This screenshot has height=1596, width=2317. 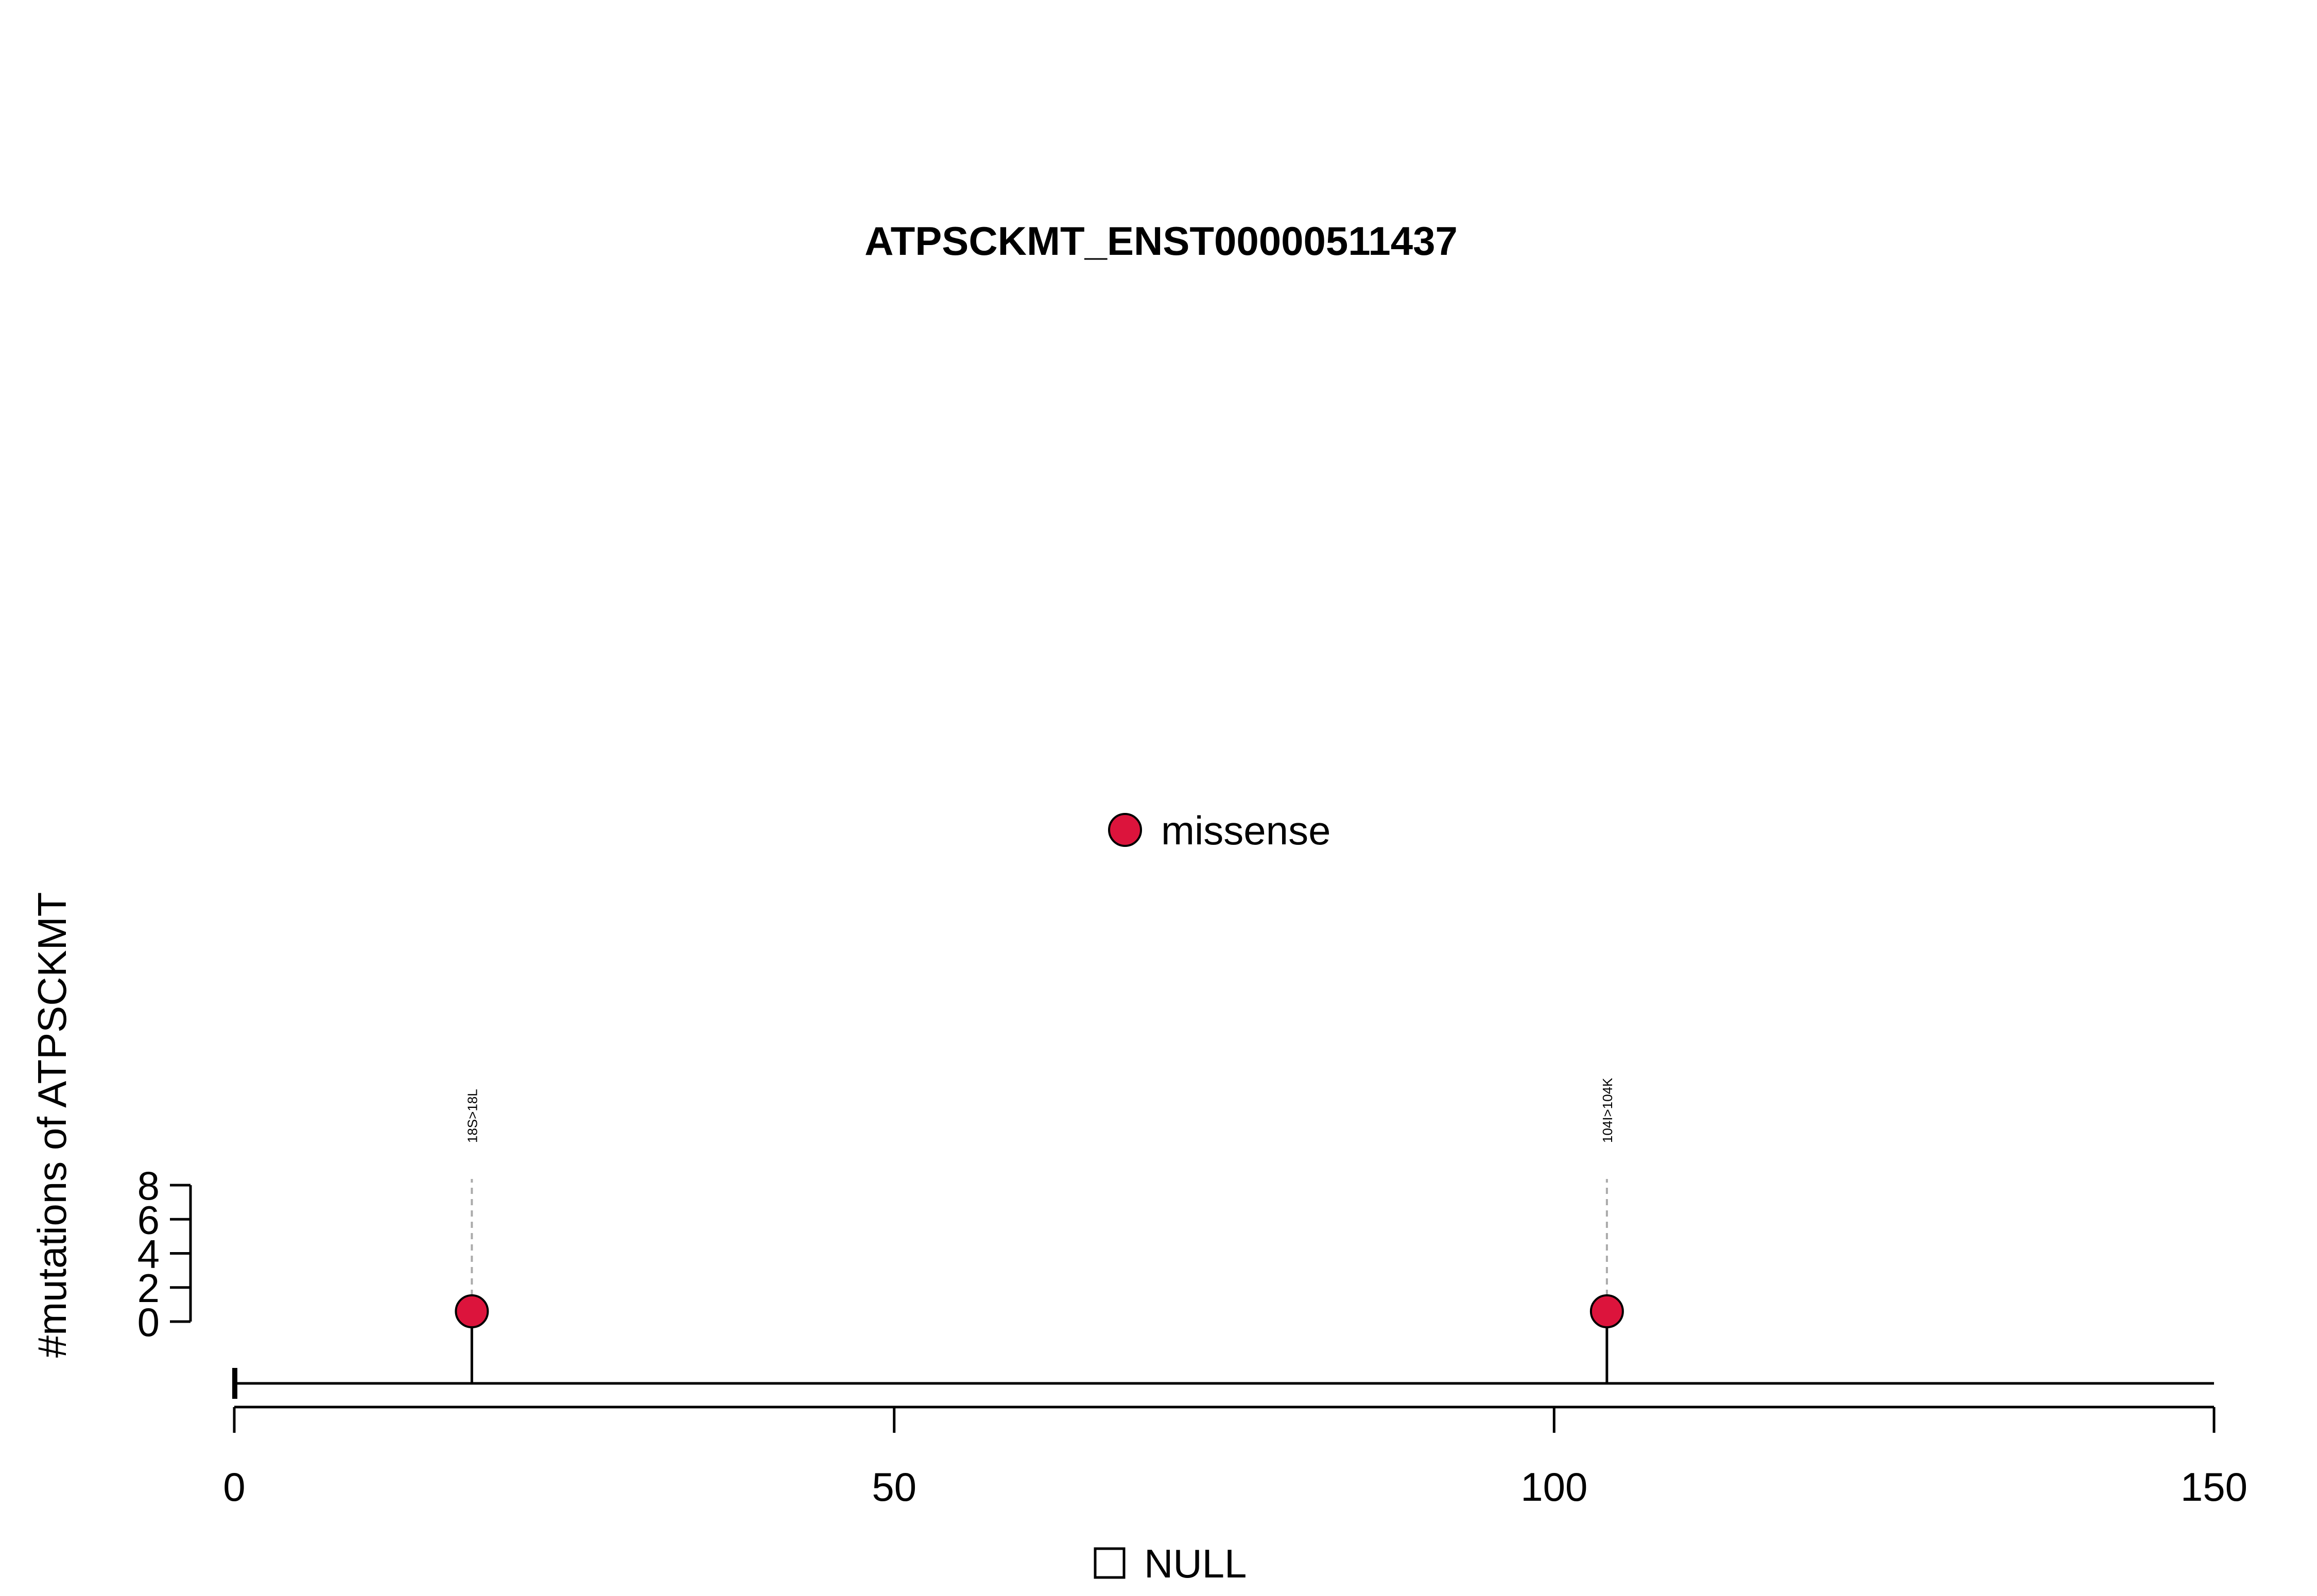 I want to click on x-tick-label: 0, so click(x=234, y=1487).